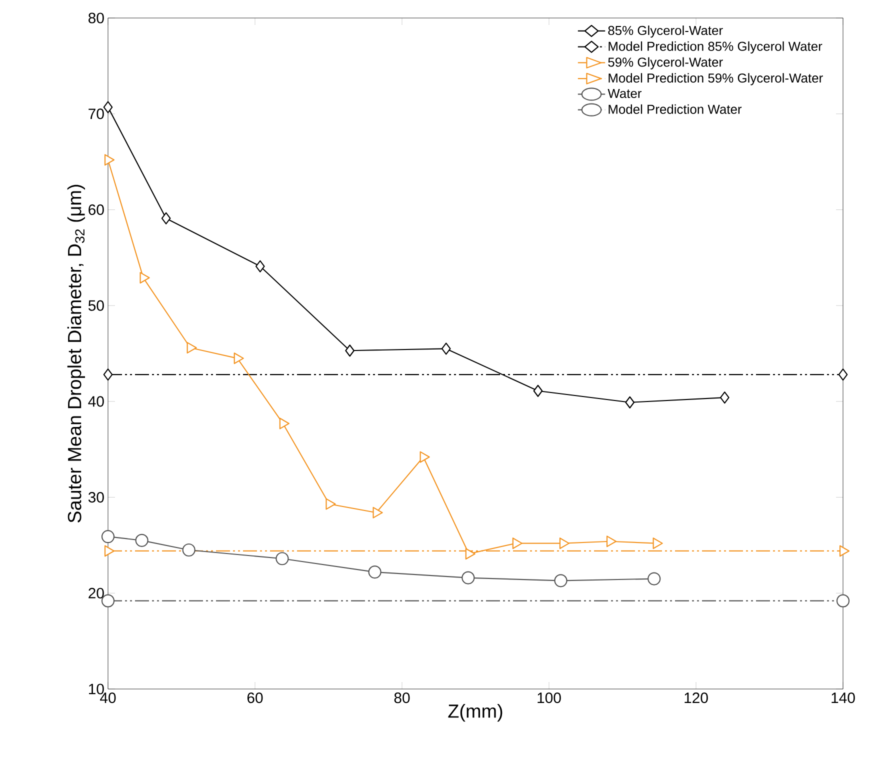 The image size is (869, 761). I want to click on x-tick-label: 120, so click(696, 698).